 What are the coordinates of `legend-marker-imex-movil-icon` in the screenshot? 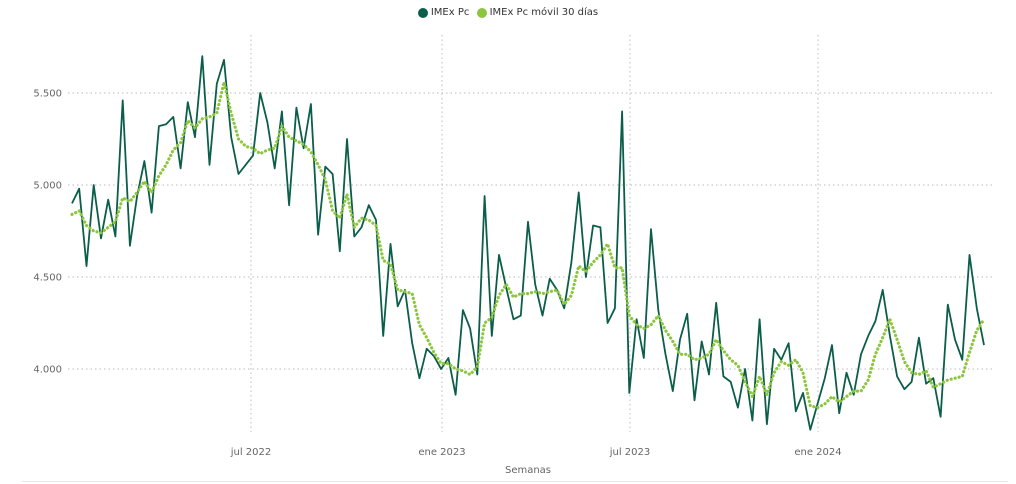 It's located at (481, 12).